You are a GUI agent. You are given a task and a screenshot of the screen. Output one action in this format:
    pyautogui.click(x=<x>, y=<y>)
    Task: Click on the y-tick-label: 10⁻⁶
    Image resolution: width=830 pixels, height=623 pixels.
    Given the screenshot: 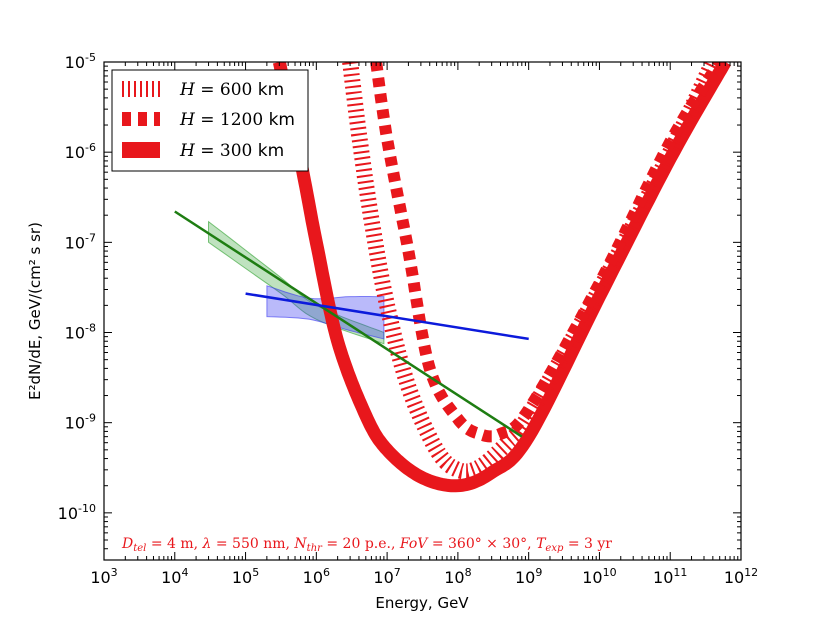 What is the action you would take?
    pyautogui.click(x=80, y=151)
    